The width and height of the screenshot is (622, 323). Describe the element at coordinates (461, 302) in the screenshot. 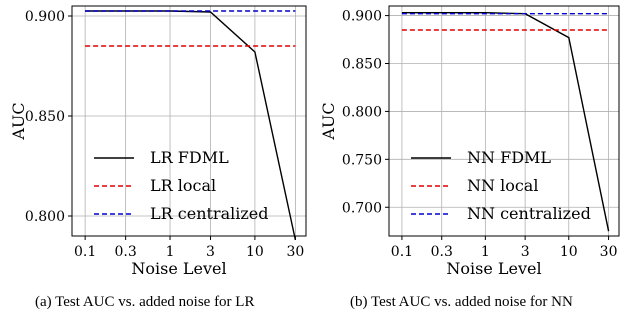

I see `caption-b: (b) Test AUC vs. added noise for NN` at that location.